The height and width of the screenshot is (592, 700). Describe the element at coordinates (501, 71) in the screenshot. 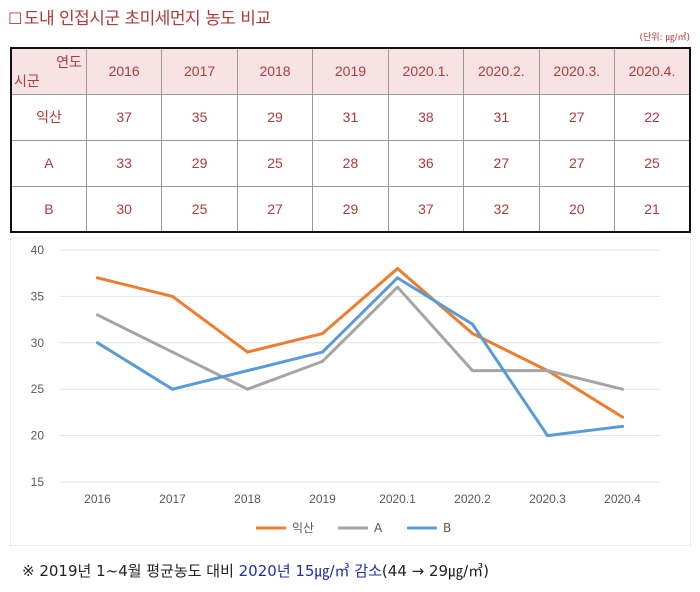

I see `column-header: 2020.2.` at that location.